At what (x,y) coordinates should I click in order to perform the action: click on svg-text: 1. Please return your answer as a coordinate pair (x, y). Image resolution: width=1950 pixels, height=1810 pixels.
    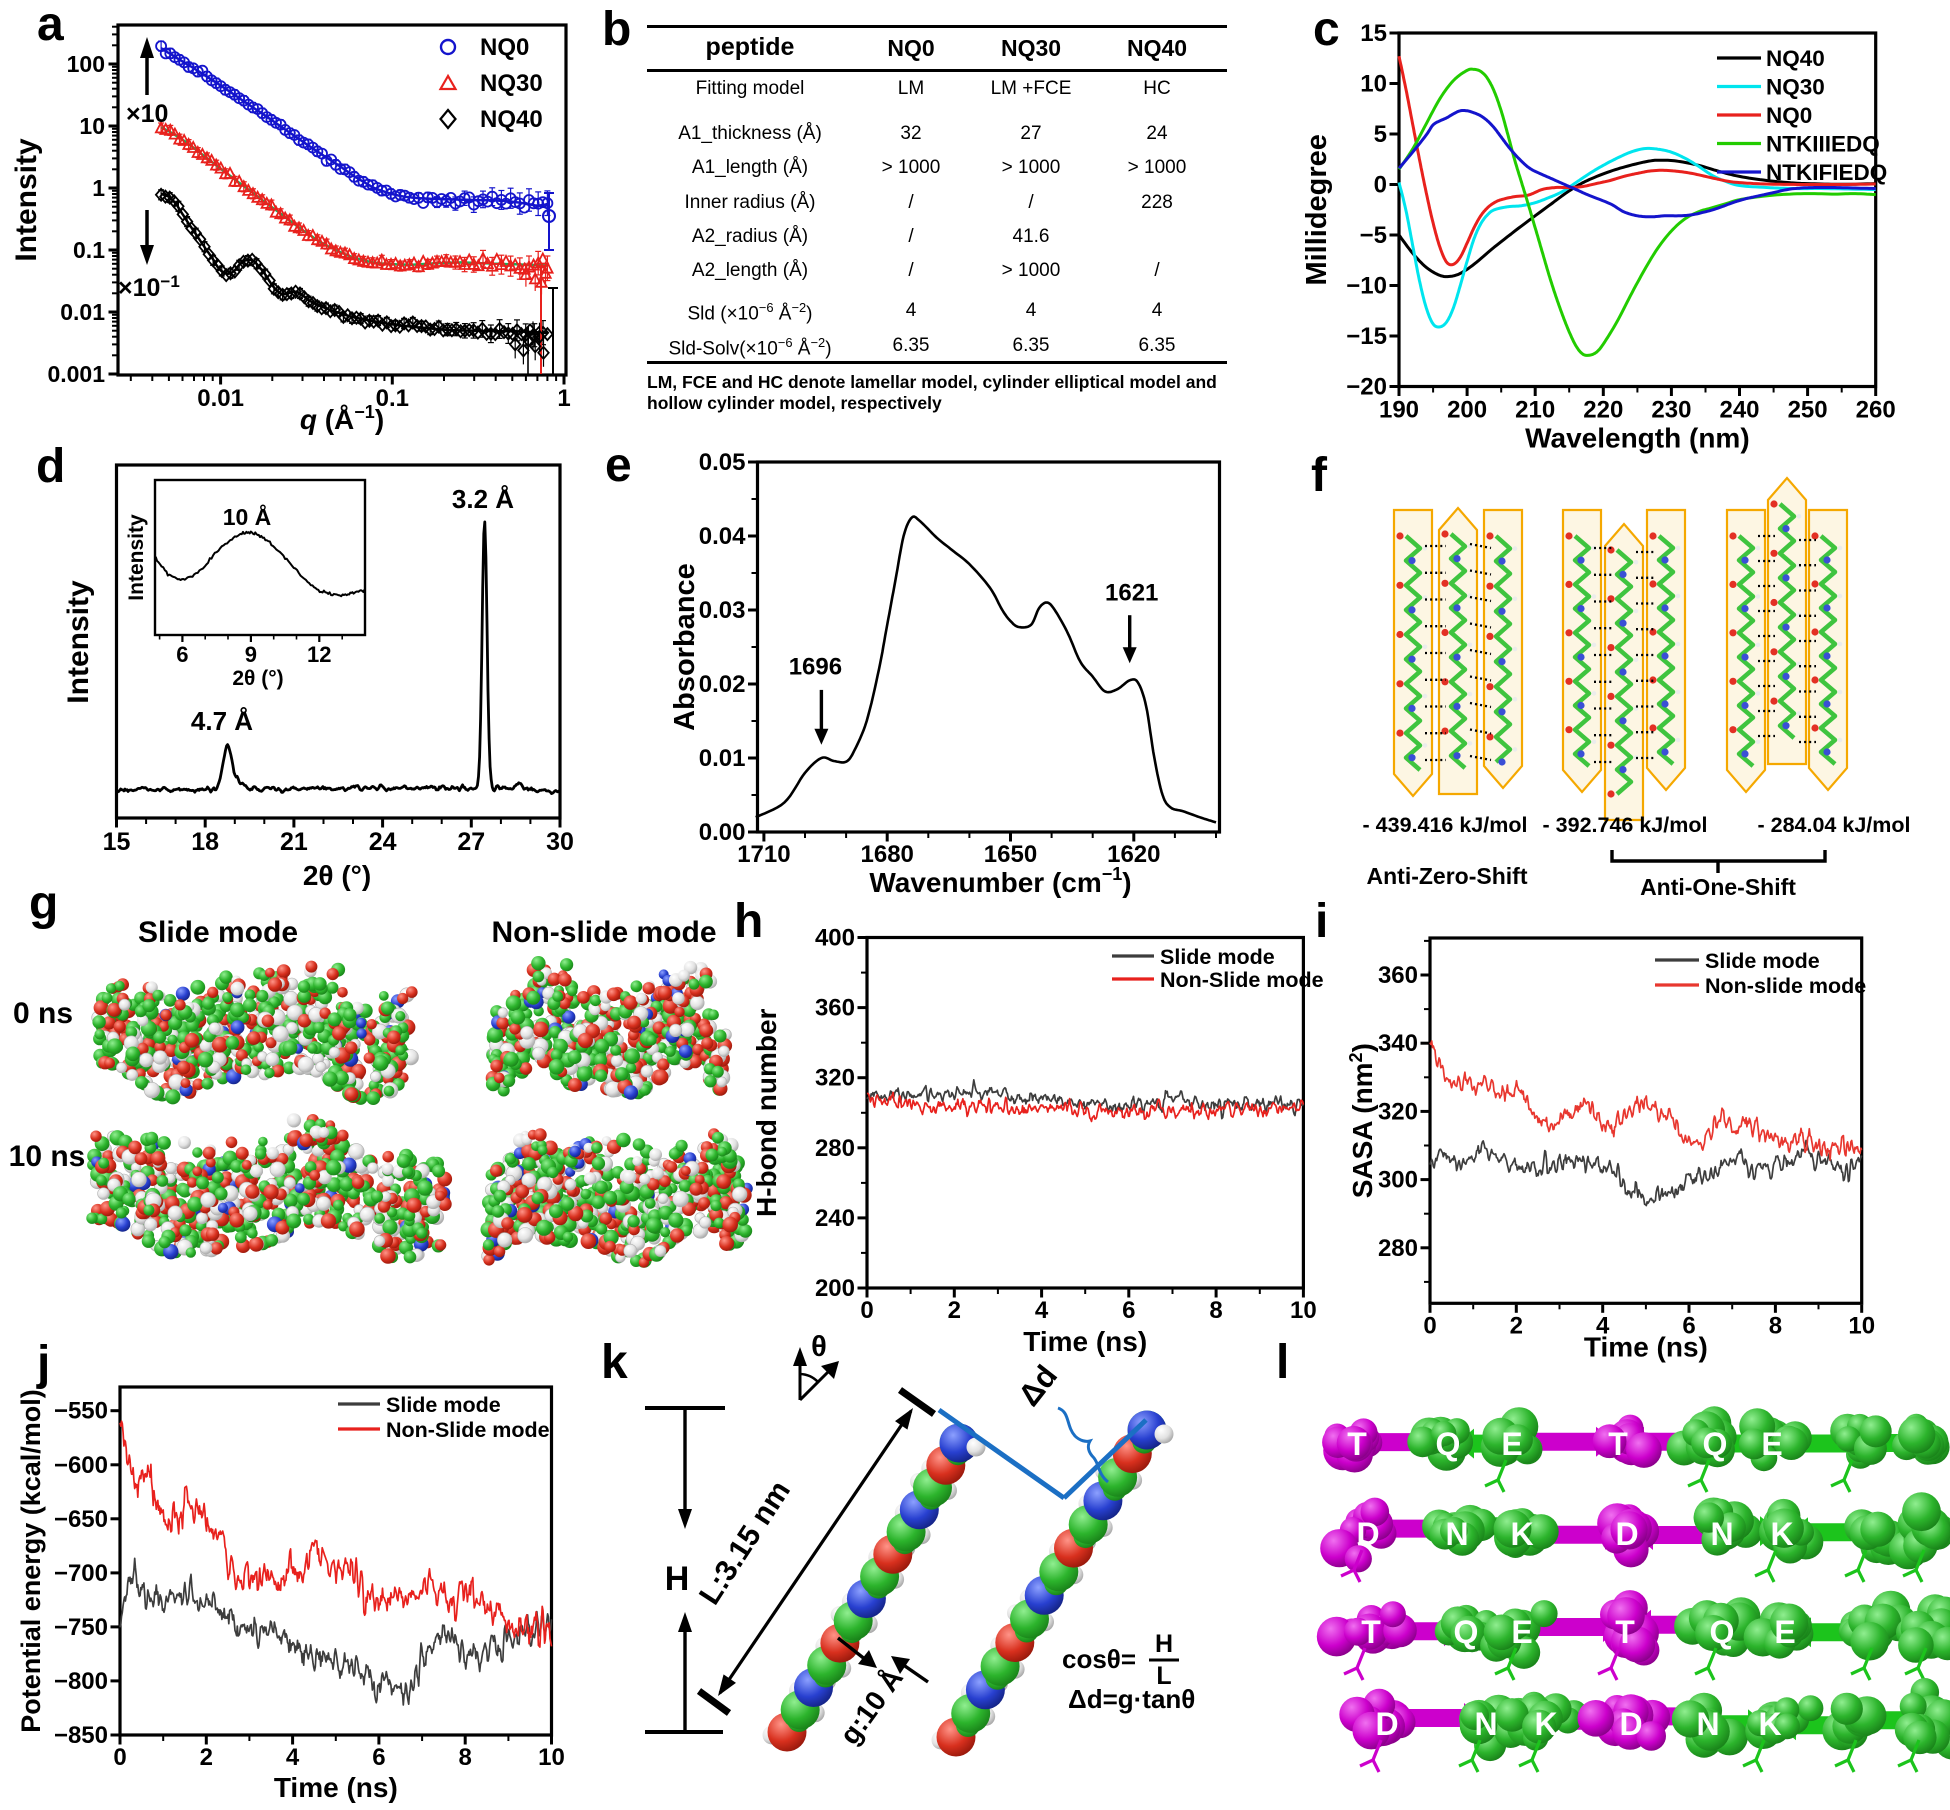
    Looking at the image, I should click on (563, 398).